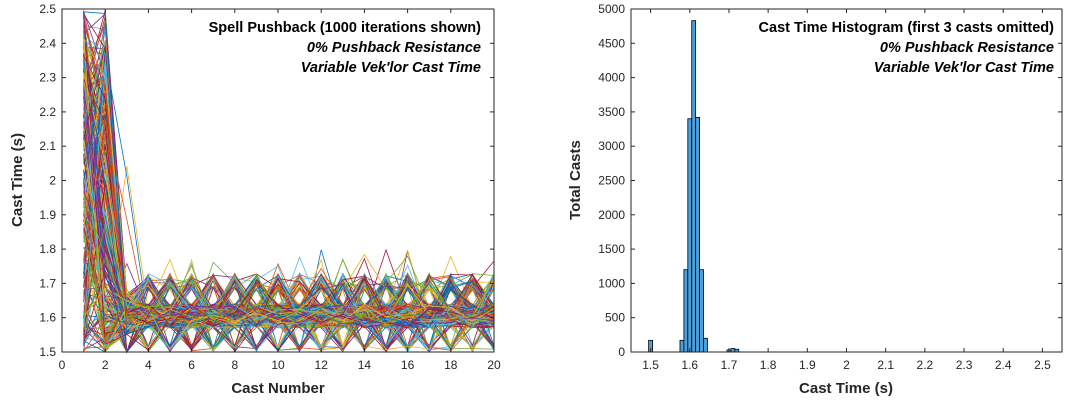 The image size is (1082, 400). What do you see at coordinates (621, 352) in the screenshot?
I see `y-tick-label: 0` at bounding box center [621, 352].